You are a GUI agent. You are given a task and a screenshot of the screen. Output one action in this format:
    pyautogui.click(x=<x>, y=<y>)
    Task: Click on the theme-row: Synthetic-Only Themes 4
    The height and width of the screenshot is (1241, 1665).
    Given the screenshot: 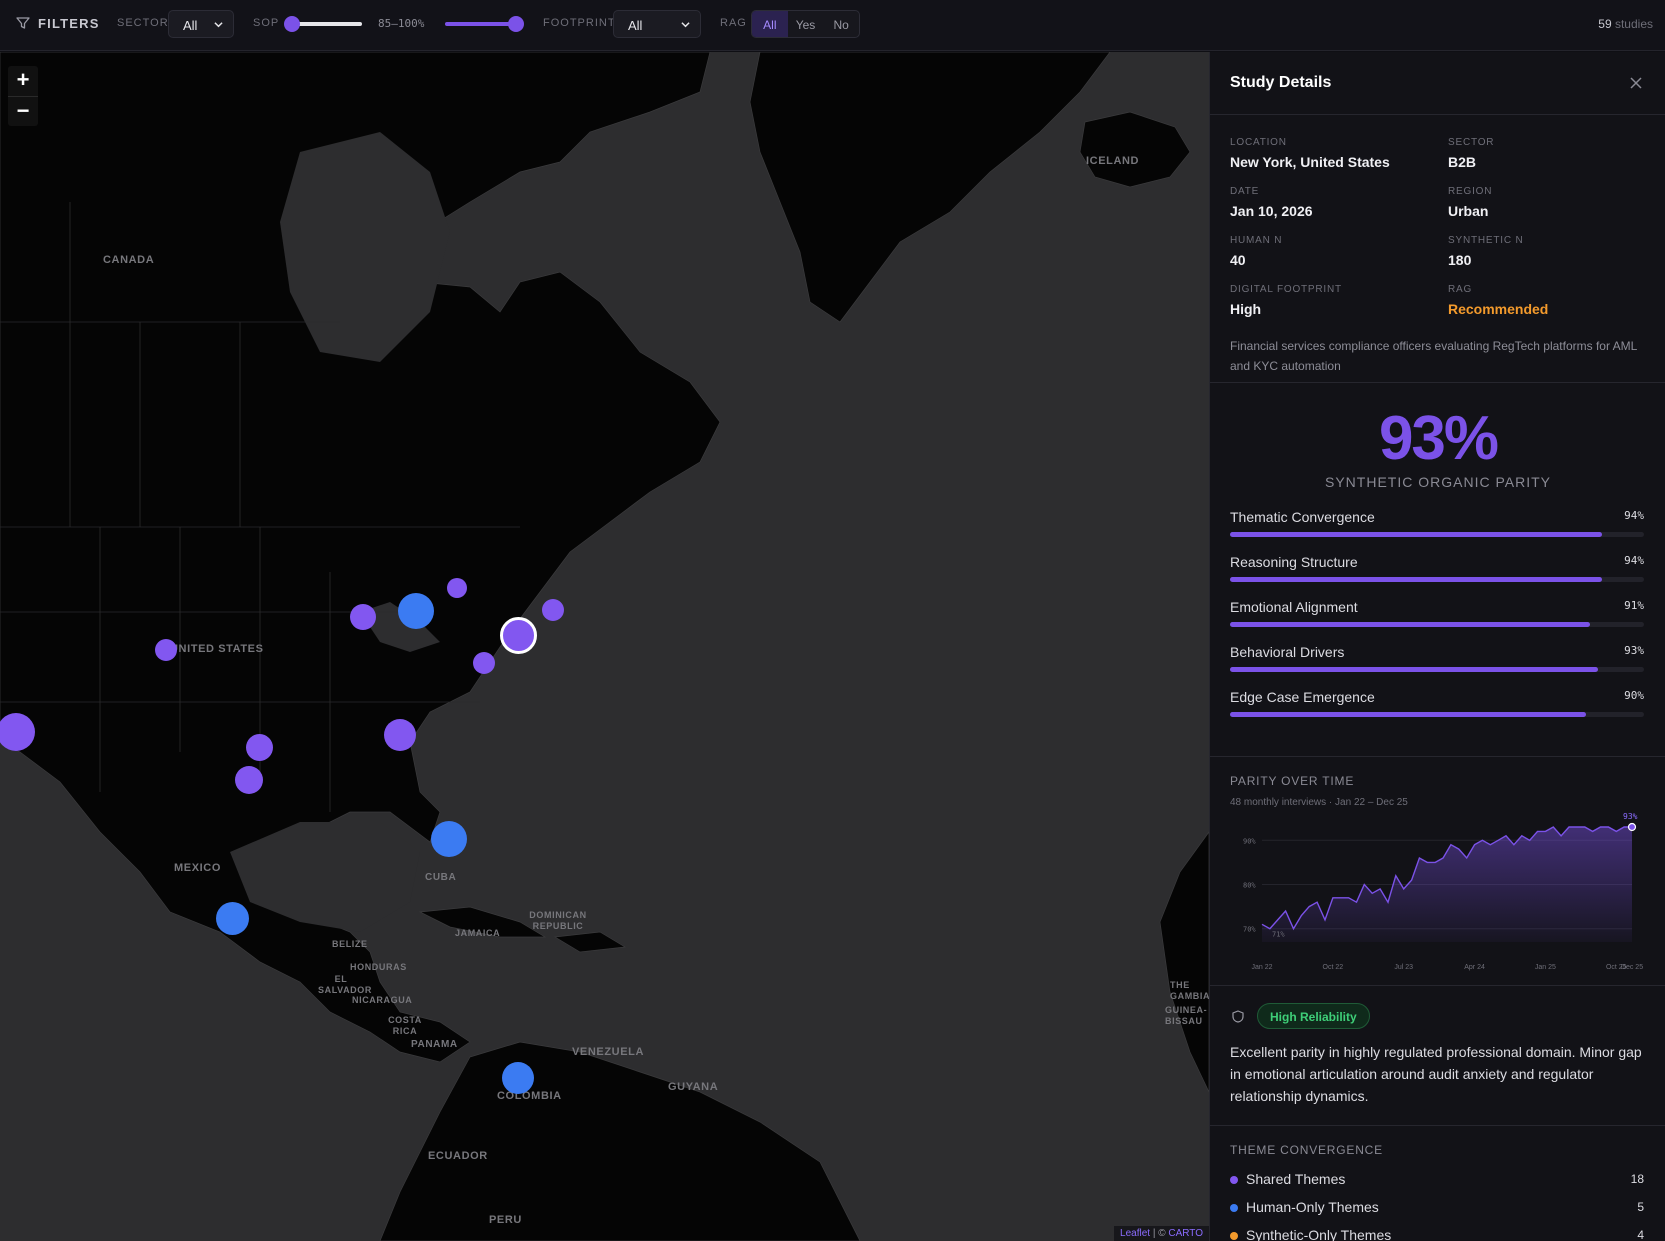 What is the action you would take?
    pyautogui.click(x=1437, y=1234)
    